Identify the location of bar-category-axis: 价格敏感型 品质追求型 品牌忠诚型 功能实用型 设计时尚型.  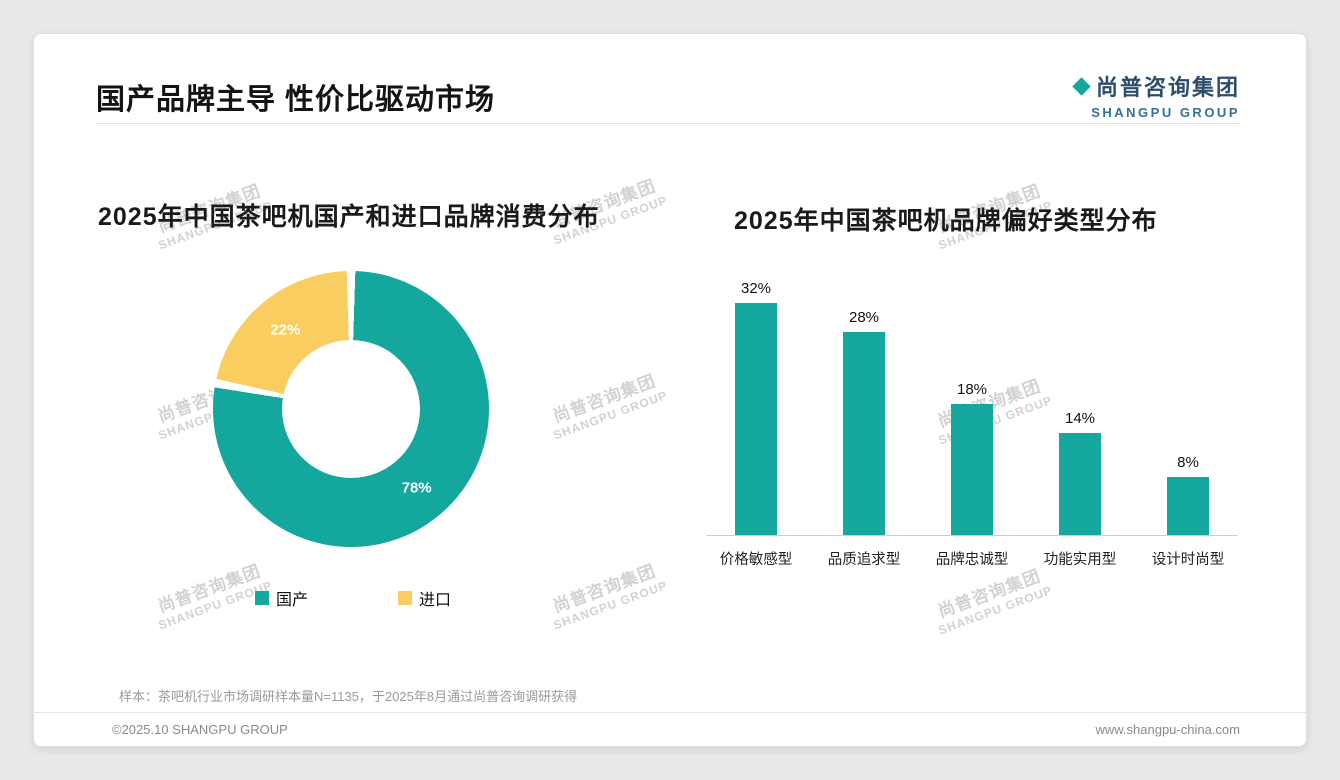
(972, 558).